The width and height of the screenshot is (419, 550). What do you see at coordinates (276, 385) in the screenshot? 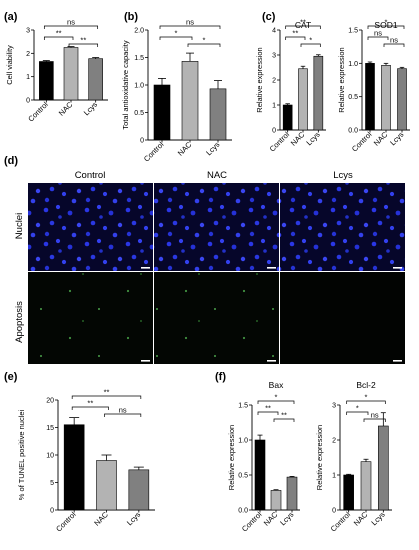
I see `chart-title: Bax` at bounding box center [276, 385].